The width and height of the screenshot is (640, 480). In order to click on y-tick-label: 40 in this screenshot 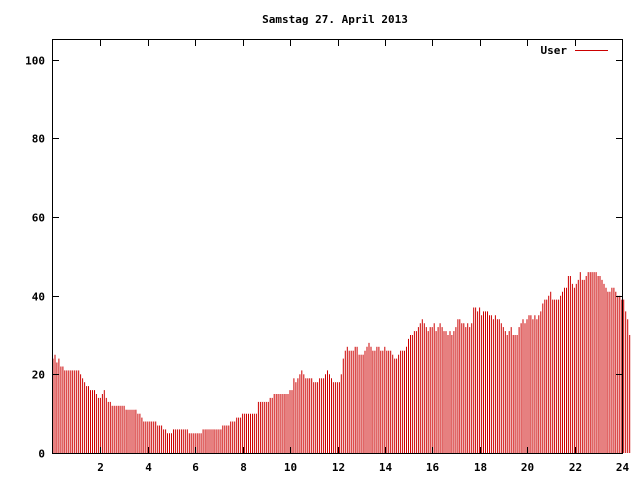, I will do `click(38, 297)`.